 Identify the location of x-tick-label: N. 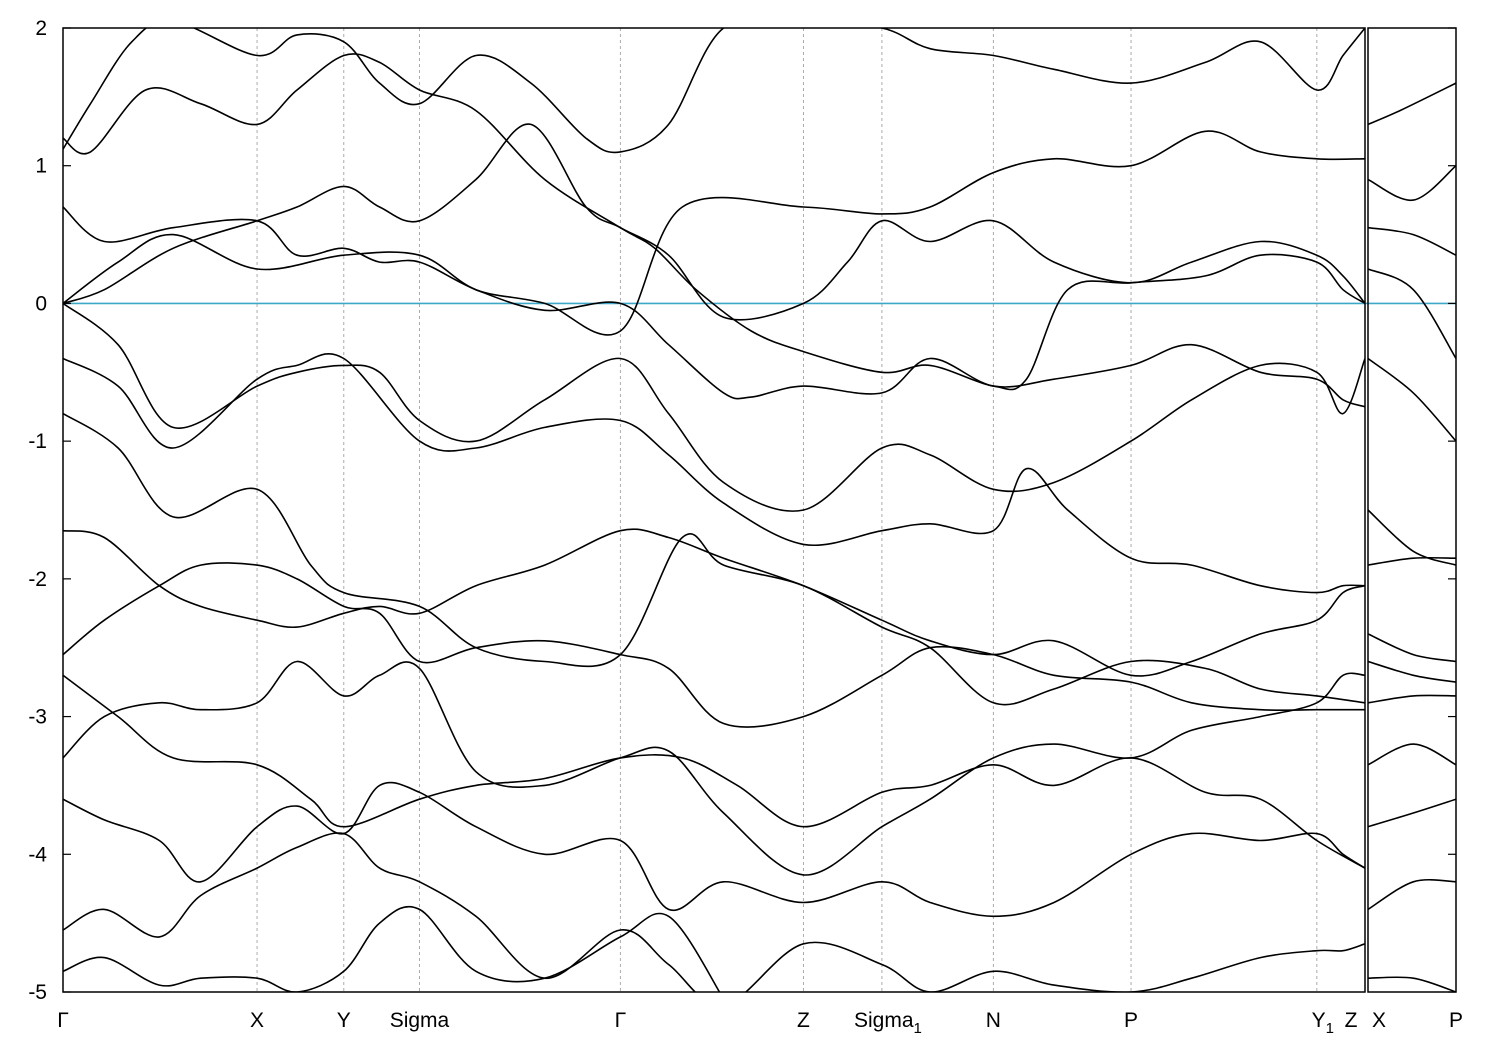
(993, 1020).